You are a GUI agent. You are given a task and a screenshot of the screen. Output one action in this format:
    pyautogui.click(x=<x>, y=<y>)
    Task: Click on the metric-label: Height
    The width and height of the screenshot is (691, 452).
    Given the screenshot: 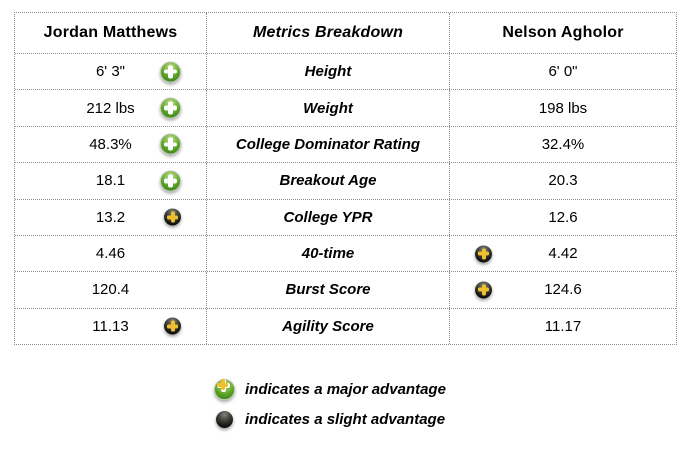 What is the action you would take?
    pyautogui.click(x=328, y=72)
    